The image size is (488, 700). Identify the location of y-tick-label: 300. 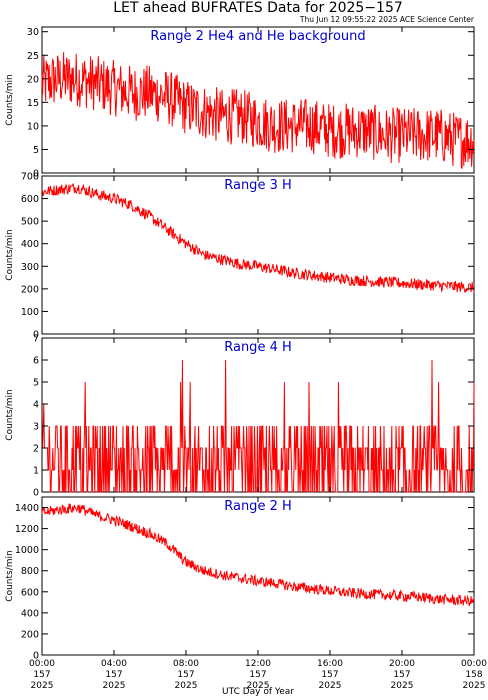
(30, 267).